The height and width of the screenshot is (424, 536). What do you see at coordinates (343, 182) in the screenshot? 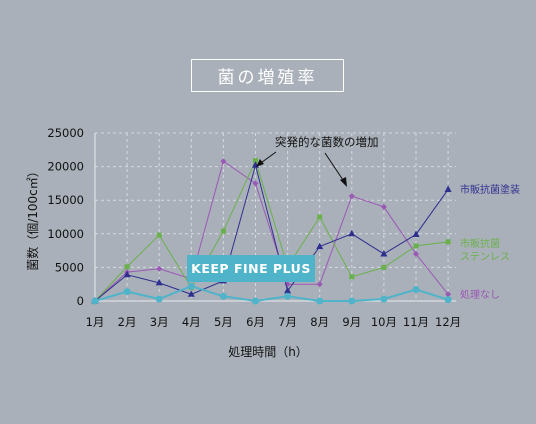
I see `annotation-arrowhead-right` at bounding box center [343, 182].